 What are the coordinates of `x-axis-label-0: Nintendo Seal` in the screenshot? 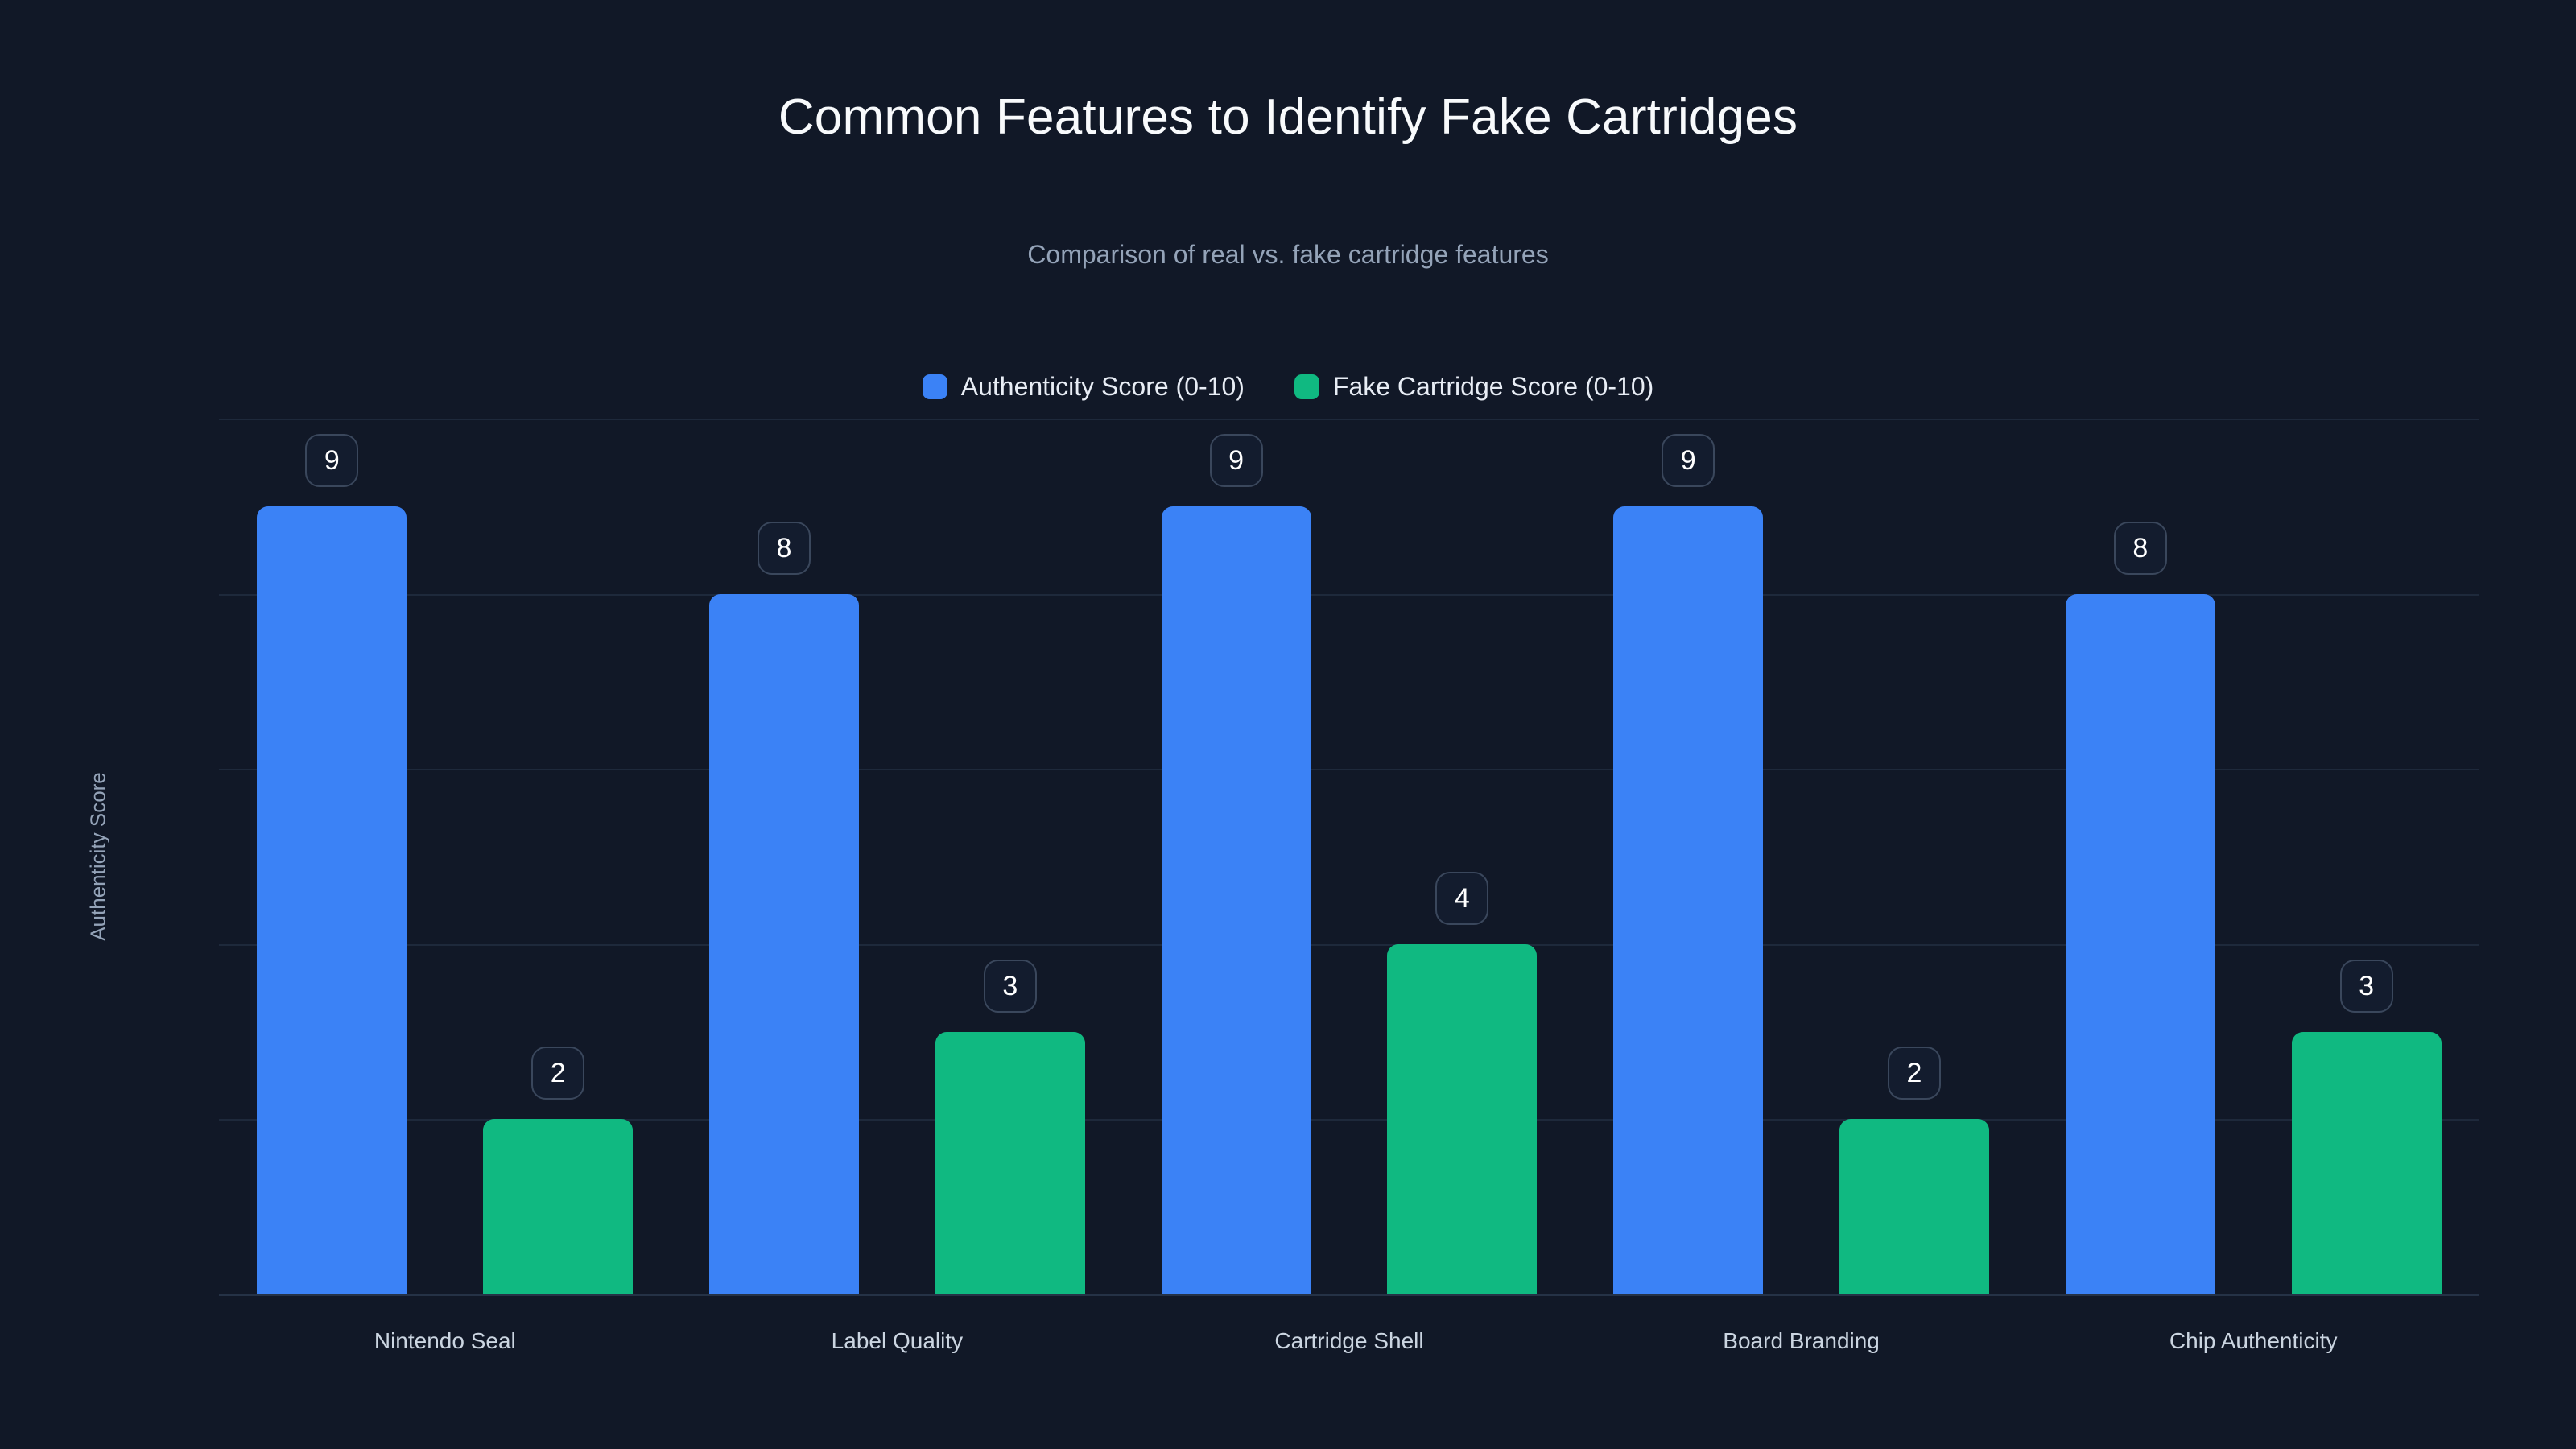 It's located at (445, 1340).